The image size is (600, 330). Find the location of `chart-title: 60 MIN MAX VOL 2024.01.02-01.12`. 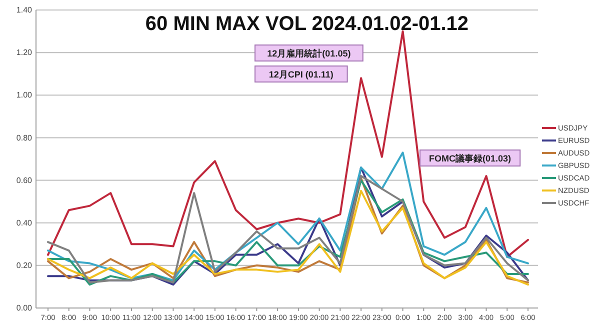

chart-title: 60 MIN MAX VOL 2024.01.02-01.12 is located at coordinates (307, 24).